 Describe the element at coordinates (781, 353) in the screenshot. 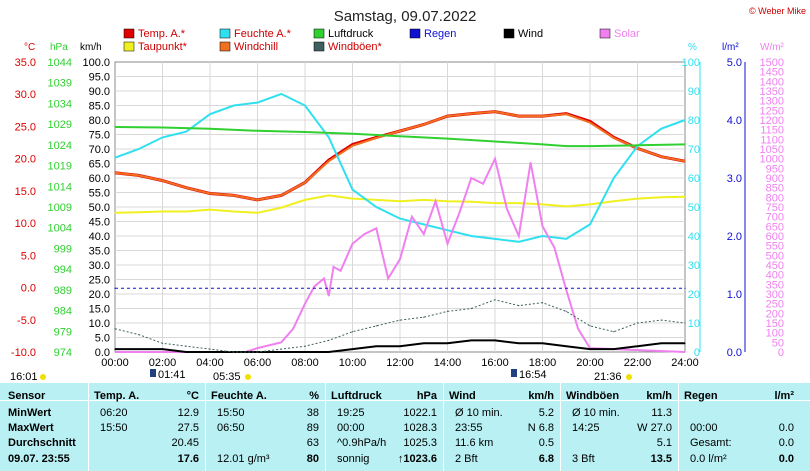

I see `solar-tick-label: 0` at that location.